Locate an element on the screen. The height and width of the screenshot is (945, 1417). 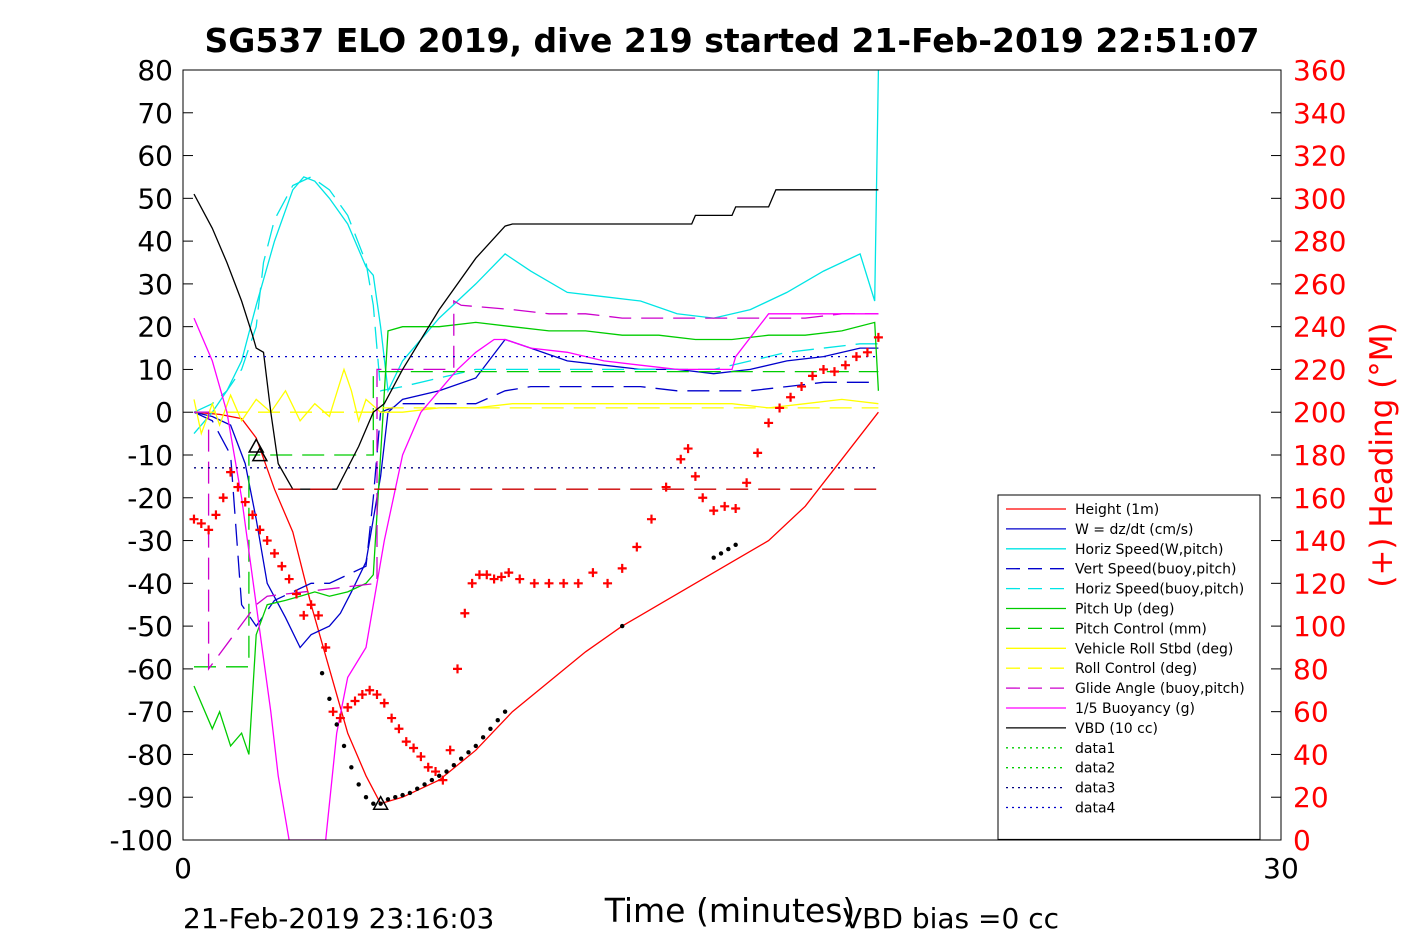
x-tick-label: 0 is located at coordinates (183, 868).